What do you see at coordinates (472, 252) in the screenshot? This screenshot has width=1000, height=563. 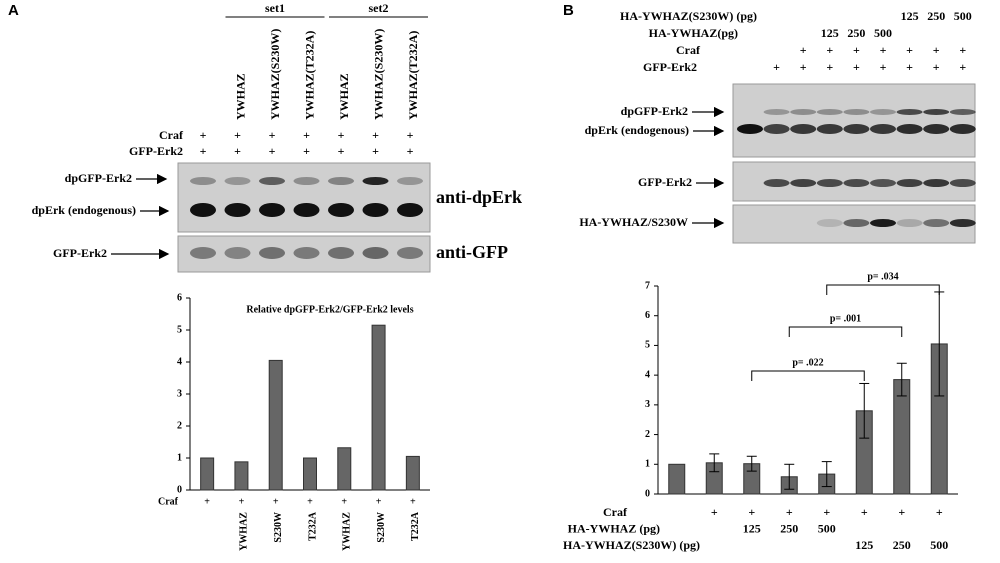 I see `antibody-label: anti-GFP` at bounding box center [472, 252].